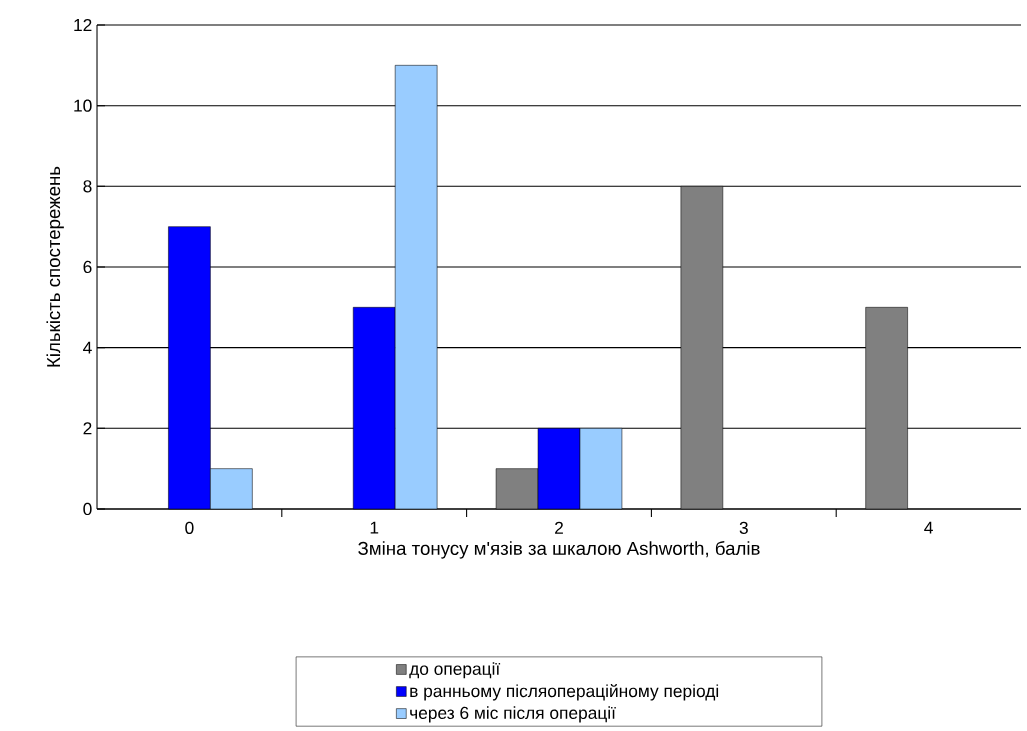  What do you see at coordinates (87, 509) in the screenshot?
I see `y-tick-label: 0` at bounding box center [87, 509].